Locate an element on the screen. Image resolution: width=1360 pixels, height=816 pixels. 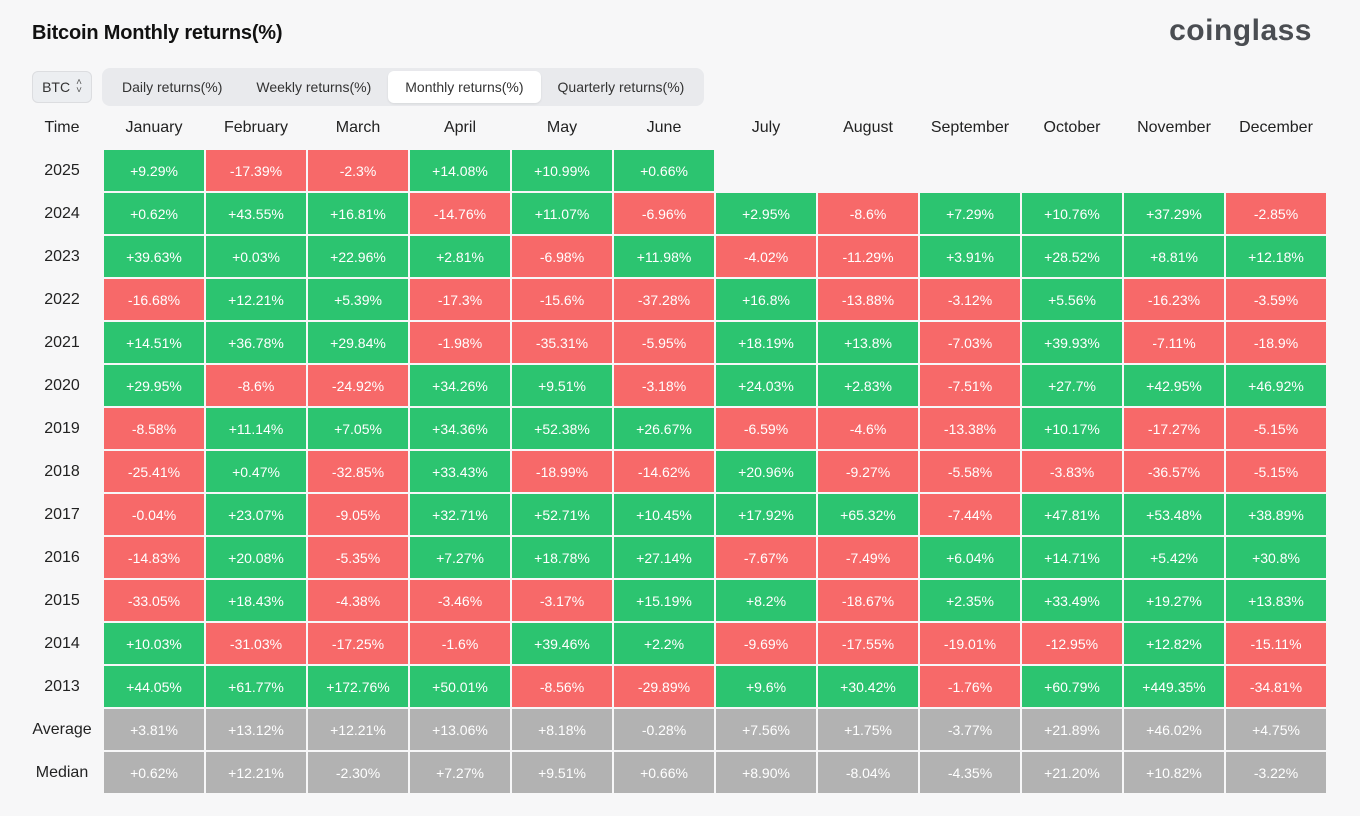
return-cell: -5.15% is located at coordinates (1276, 471).